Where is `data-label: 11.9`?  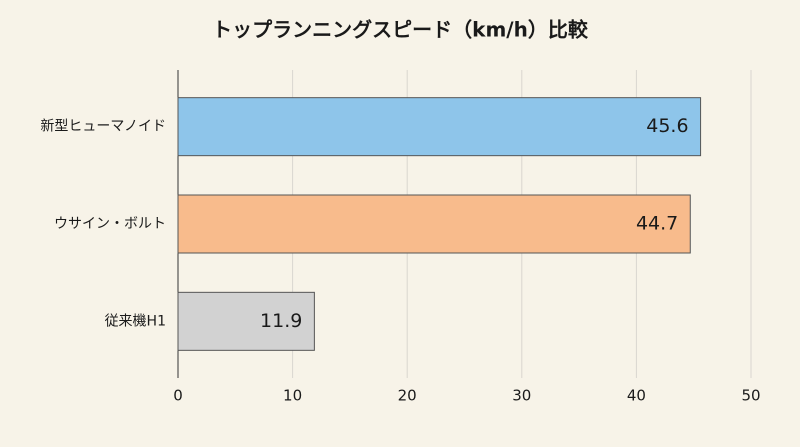
data-label: 11.9 is located at coordinates (281, 321).